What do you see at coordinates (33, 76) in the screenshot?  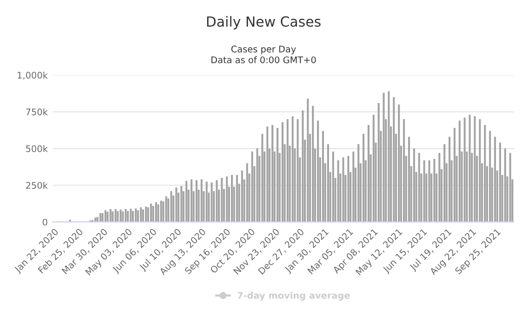 I see `y-tick-label: 1,000k` at bounding box center [33, 76].